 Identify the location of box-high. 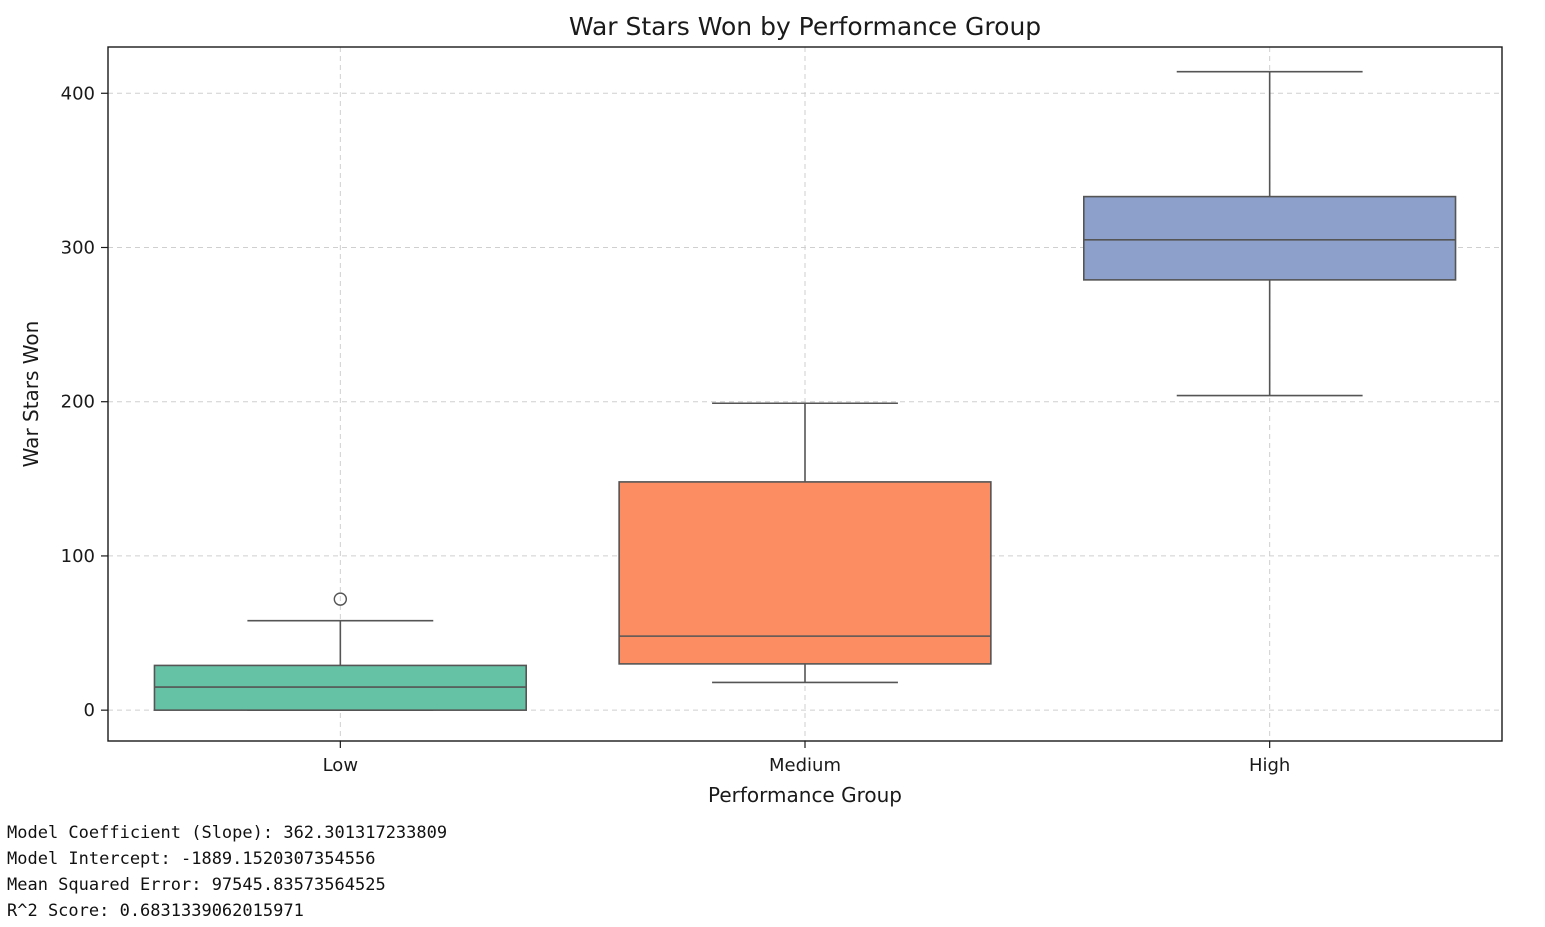
(1270, 233).